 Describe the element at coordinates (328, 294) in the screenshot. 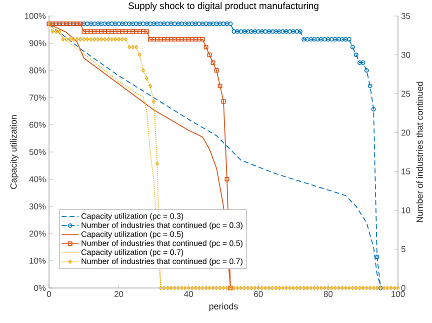

I see `x-tick-label: 80` at that location.